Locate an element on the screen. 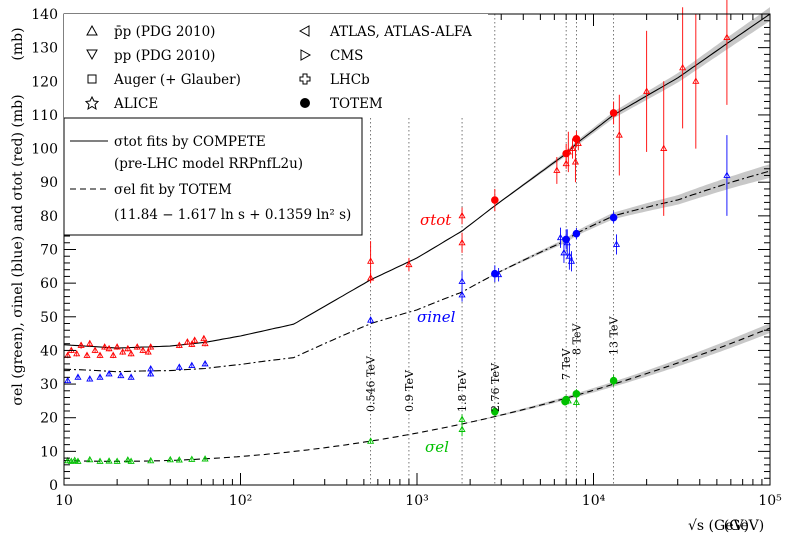 The height and width of the screenshot is (541, 788). legend-label-cms: CMS is located at coordinates (346, 56).